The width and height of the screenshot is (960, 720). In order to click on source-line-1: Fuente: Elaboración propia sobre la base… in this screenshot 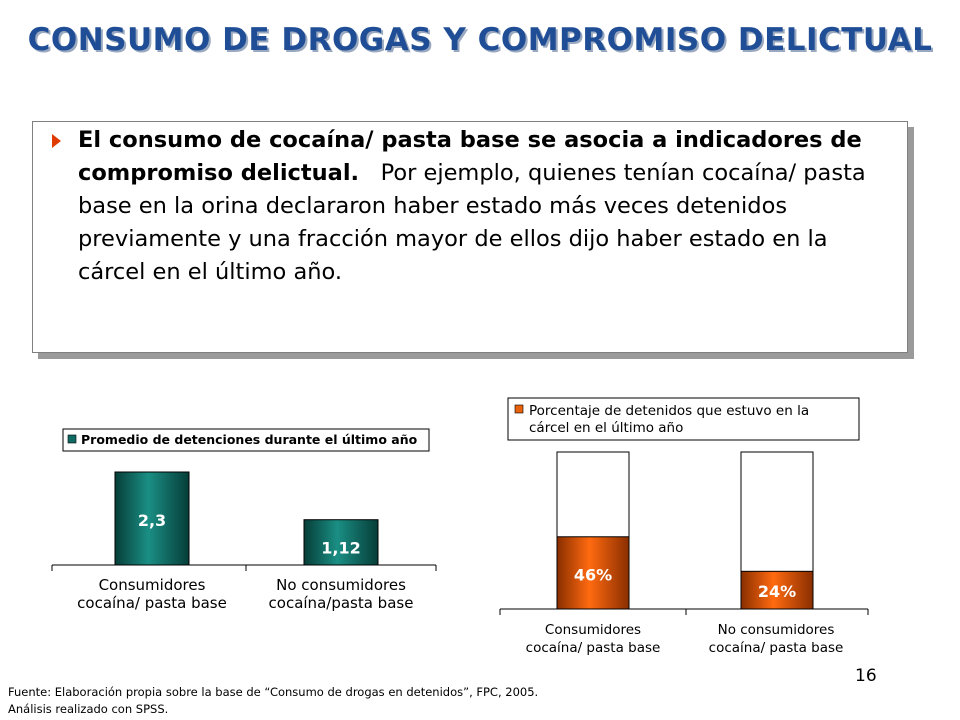, I will do `click(273, 692)`.